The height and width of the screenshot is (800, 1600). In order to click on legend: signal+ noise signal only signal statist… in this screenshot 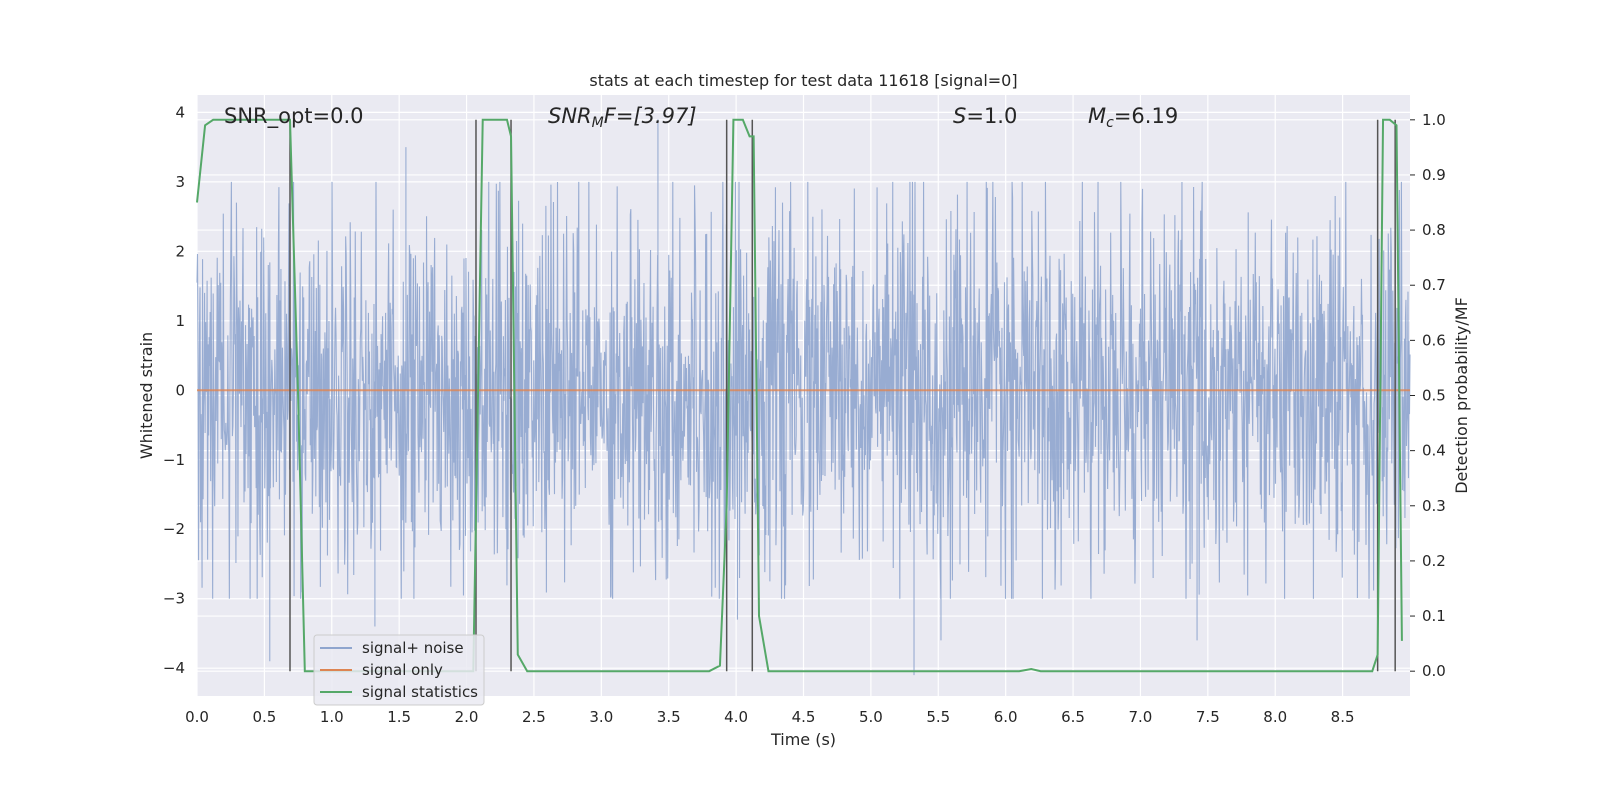, I will do `click(399, 670)`.